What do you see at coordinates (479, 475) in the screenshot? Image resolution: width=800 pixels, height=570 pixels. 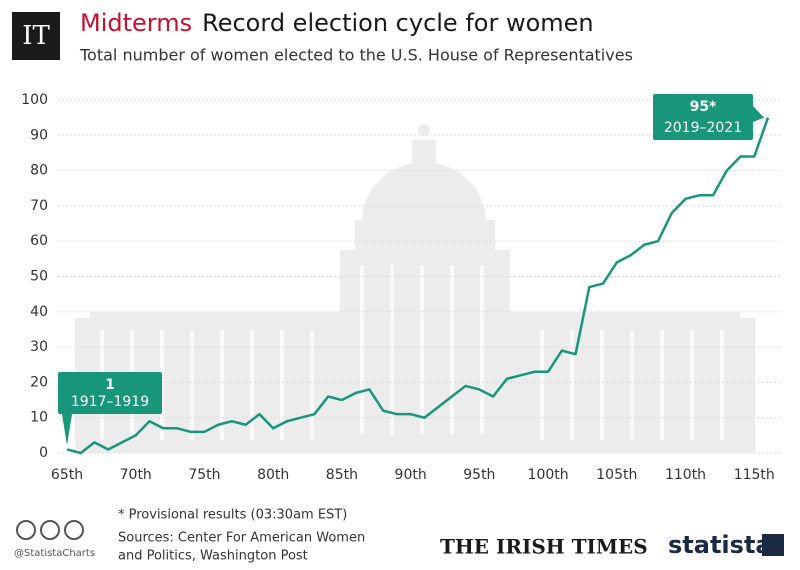 I see `x-tick-label: 95th` at bounding box center [479, 475].